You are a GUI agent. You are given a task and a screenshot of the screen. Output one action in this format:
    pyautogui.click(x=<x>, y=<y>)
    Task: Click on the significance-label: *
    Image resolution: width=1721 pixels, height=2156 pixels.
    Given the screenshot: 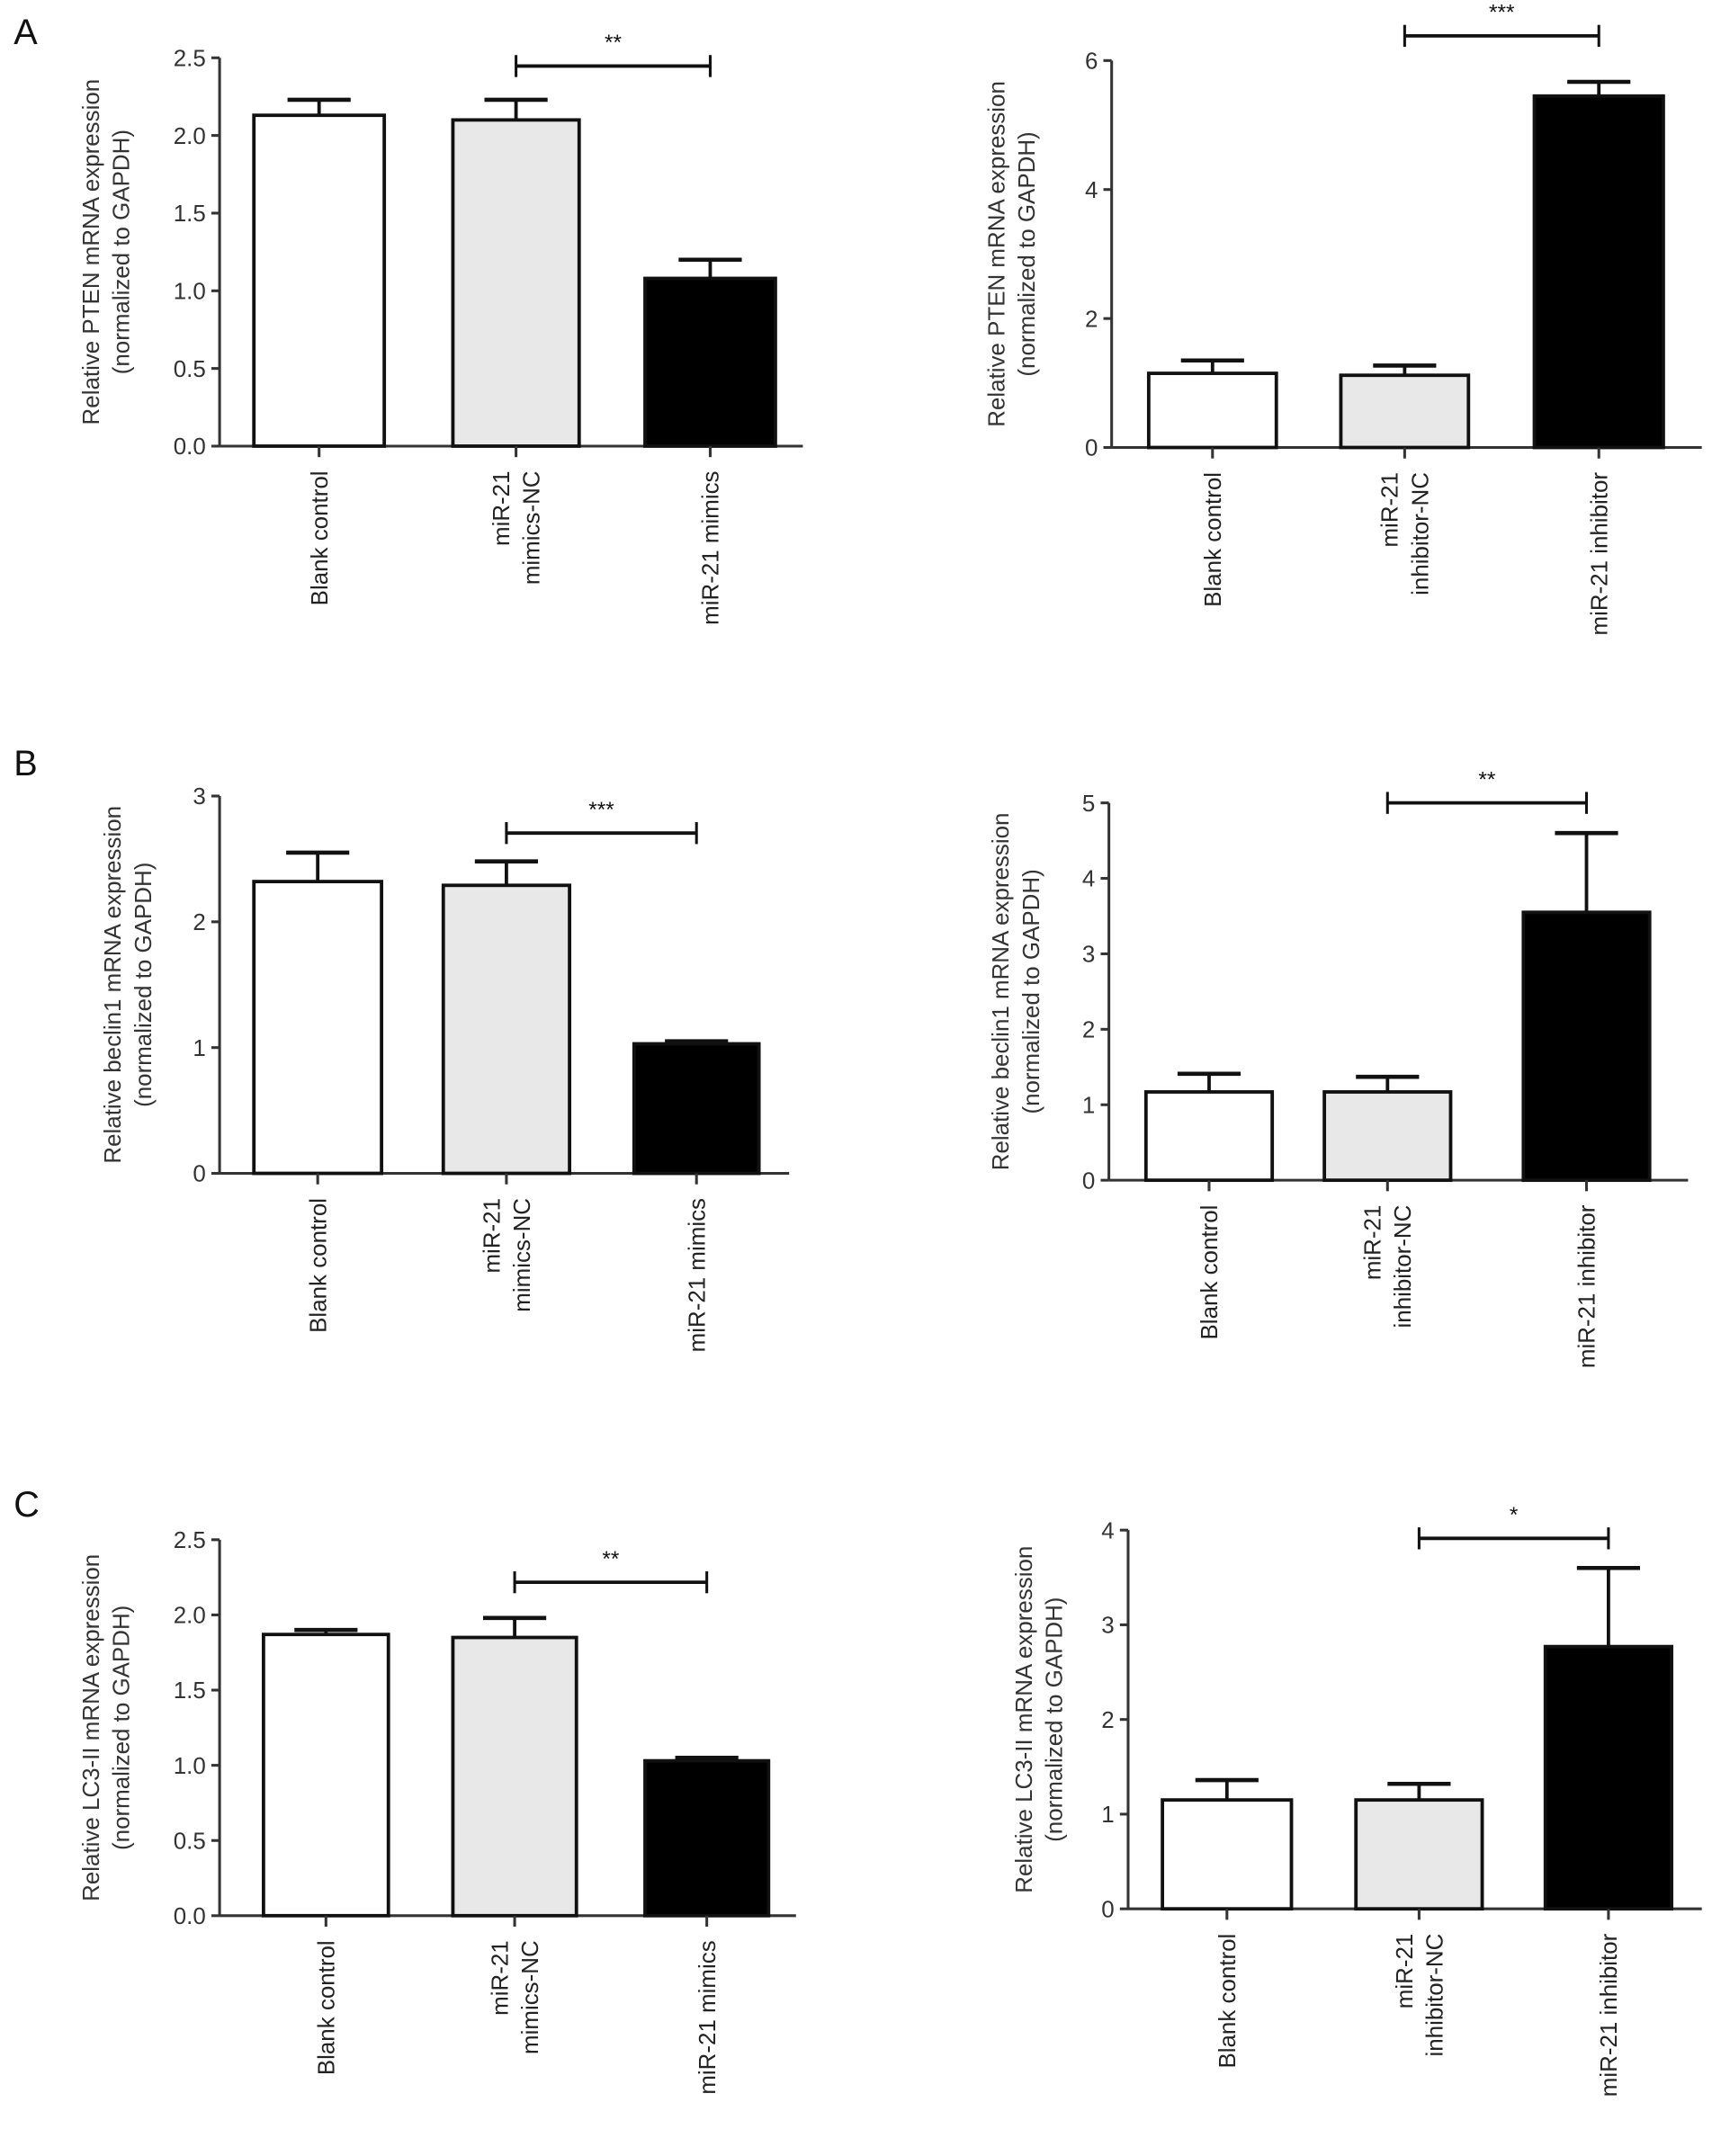 What is the action you would take?
    pyautogui.click(x=1514, y=1515)
    